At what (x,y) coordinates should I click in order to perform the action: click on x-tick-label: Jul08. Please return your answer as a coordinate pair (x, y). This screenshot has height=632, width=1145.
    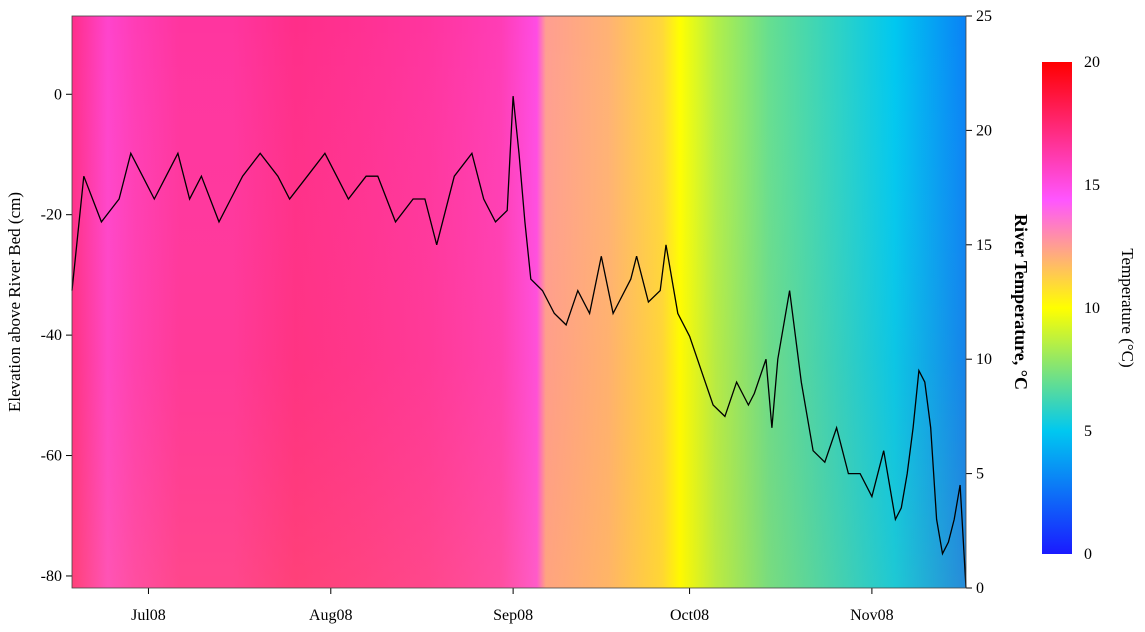
    Looking at the image, I should click on (148, 615).